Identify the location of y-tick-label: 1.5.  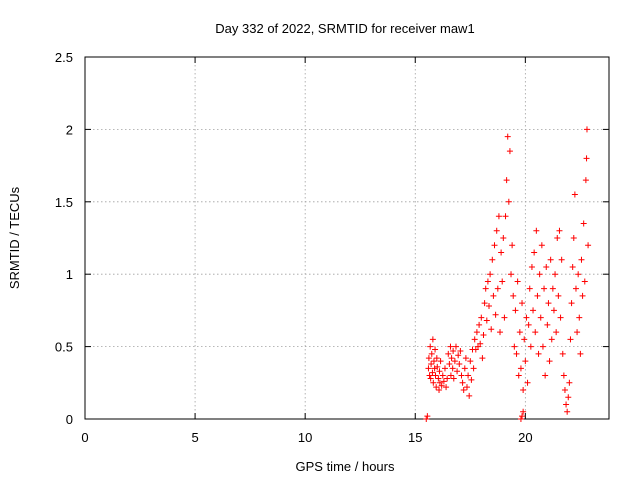
(64, 202).